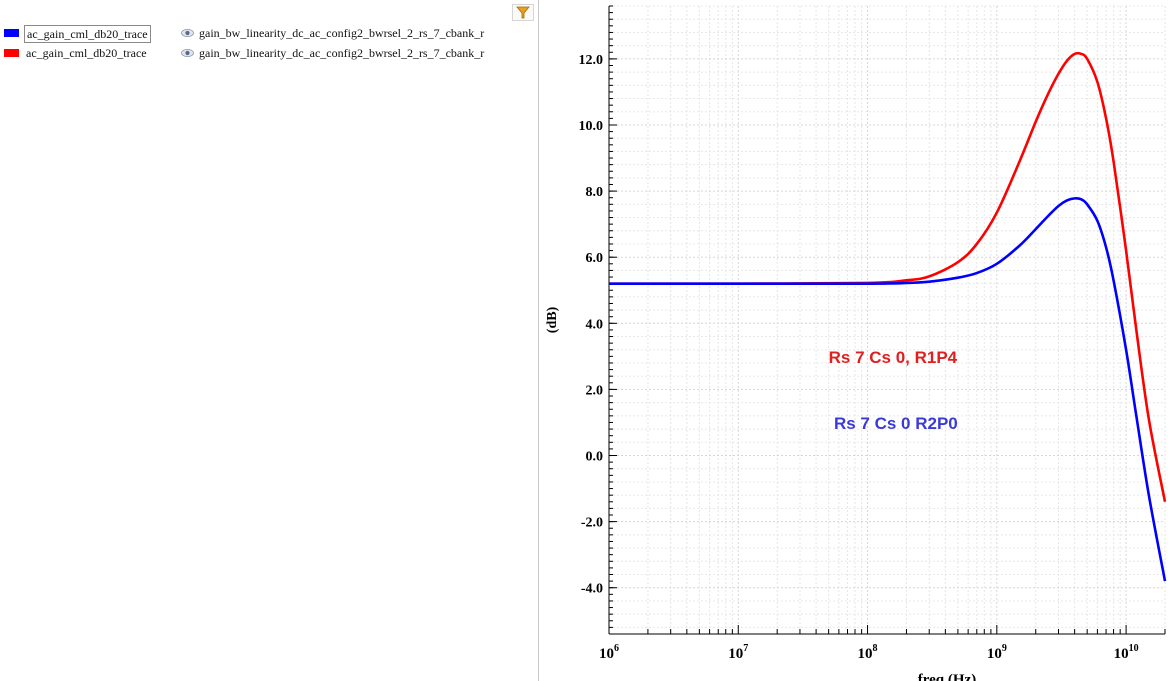 The width and height of the screenshot is (1168, 681). I want to click on panel-divider, so click(538, 340).